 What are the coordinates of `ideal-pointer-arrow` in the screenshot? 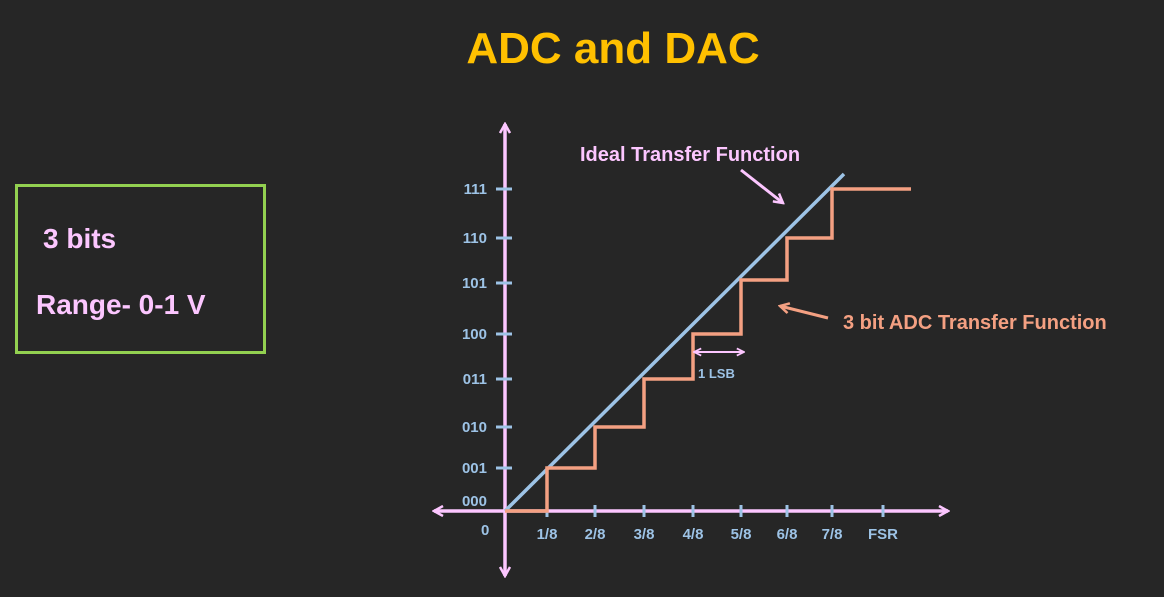 It's located at (761, 185).